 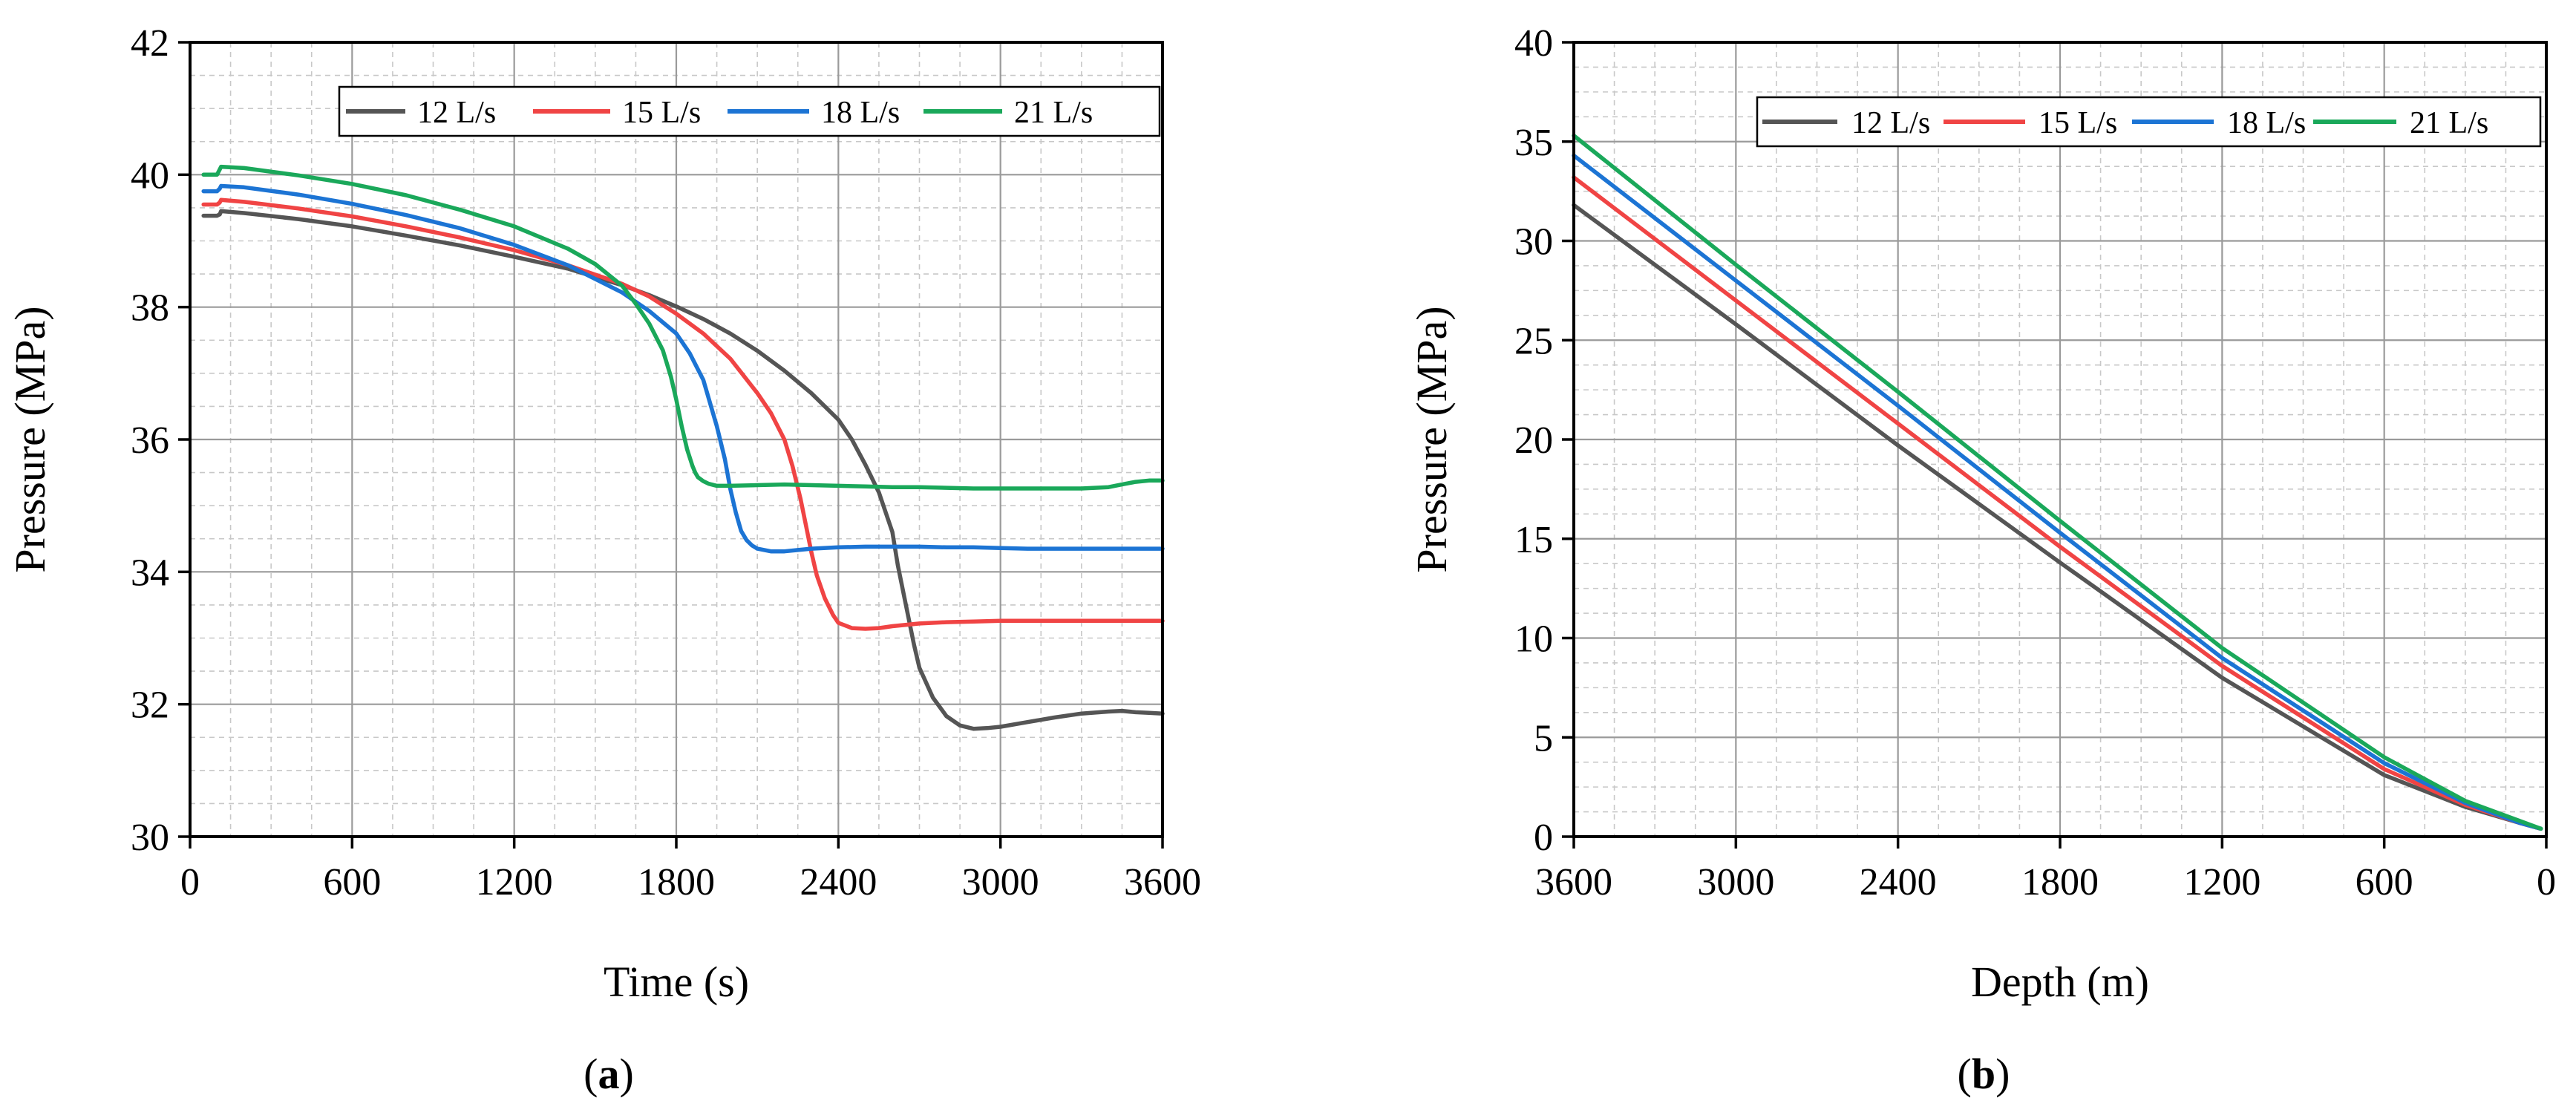 I want to click on y-tick-label: 32, so click(x=150, y=705).